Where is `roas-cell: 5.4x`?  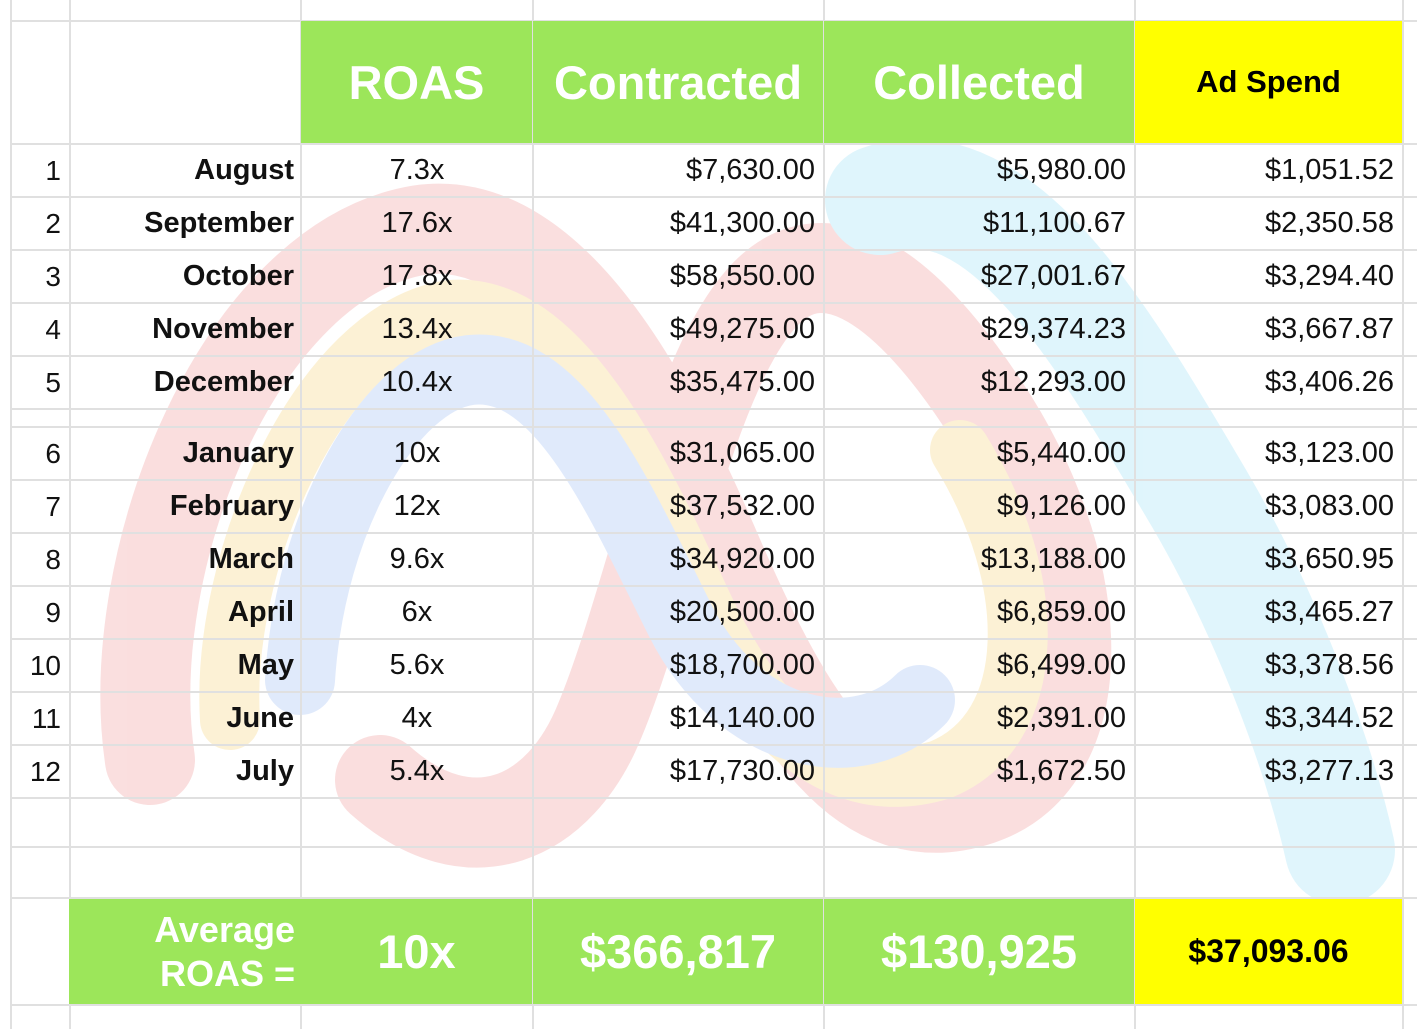
roas-cell: 5.4x is located at coordinates (417, 771).